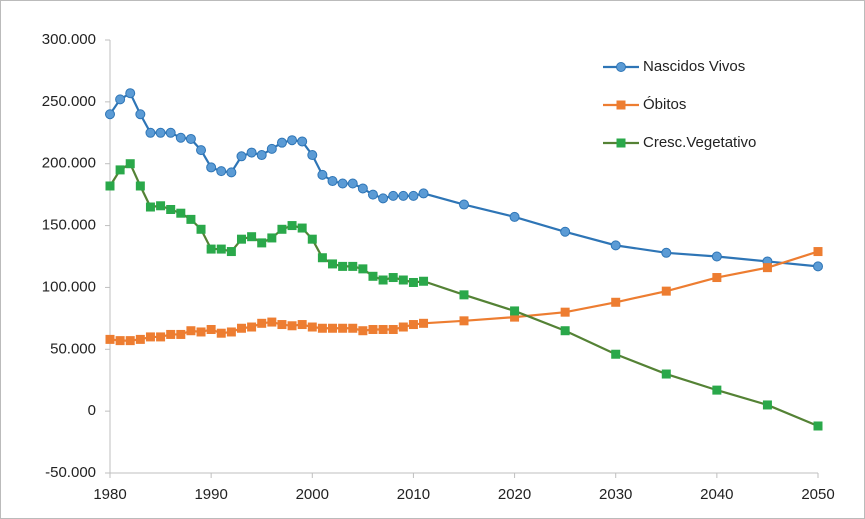 This screenshot has height=519, width=865. Describe the element at coordinates (664, 104) in the screenshot. I see `legend-label: Óbitos` at that location.